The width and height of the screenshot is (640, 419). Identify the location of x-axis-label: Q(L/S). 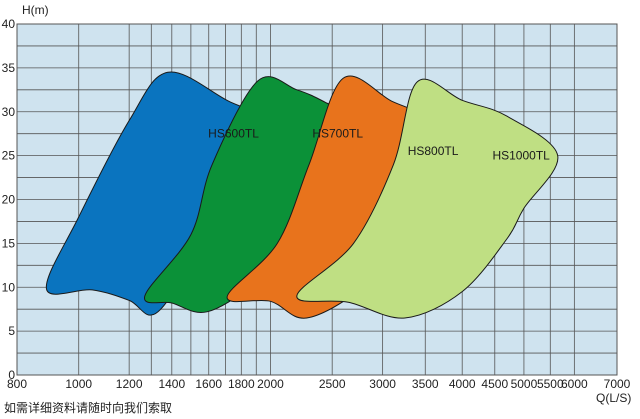
(613, 398).